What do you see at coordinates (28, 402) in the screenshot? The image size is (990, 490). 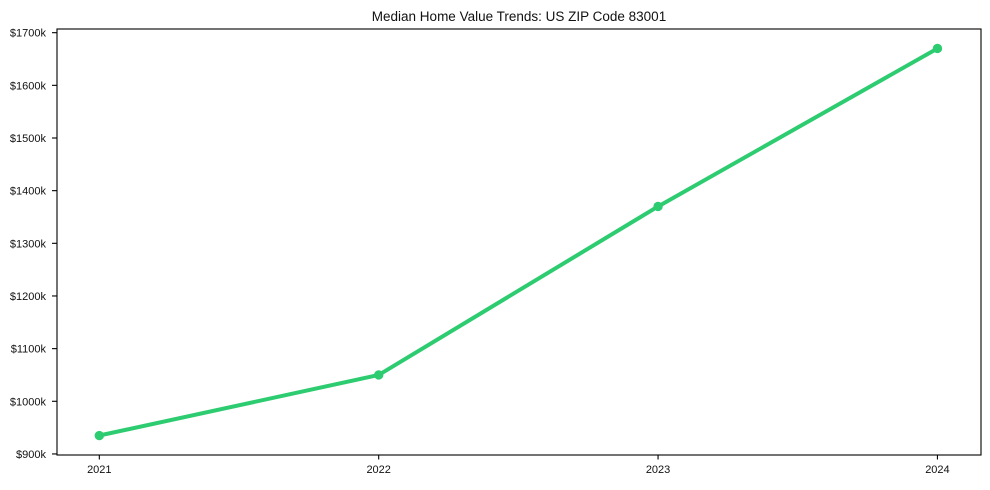 I see `y-tick-label: $1000k` at bounding box center [28, 402].